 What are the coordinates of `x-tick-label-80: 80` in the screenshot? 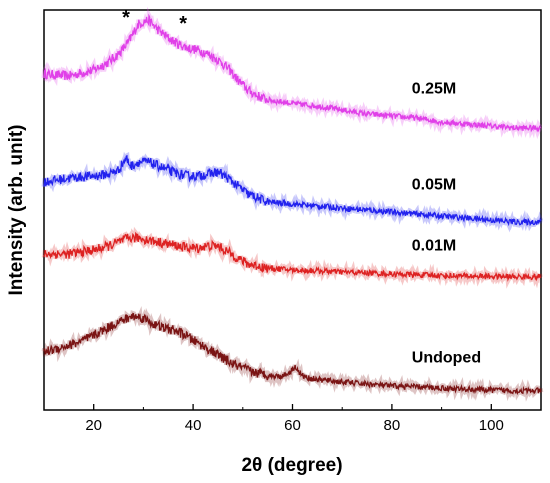 It's located at (392, 425).